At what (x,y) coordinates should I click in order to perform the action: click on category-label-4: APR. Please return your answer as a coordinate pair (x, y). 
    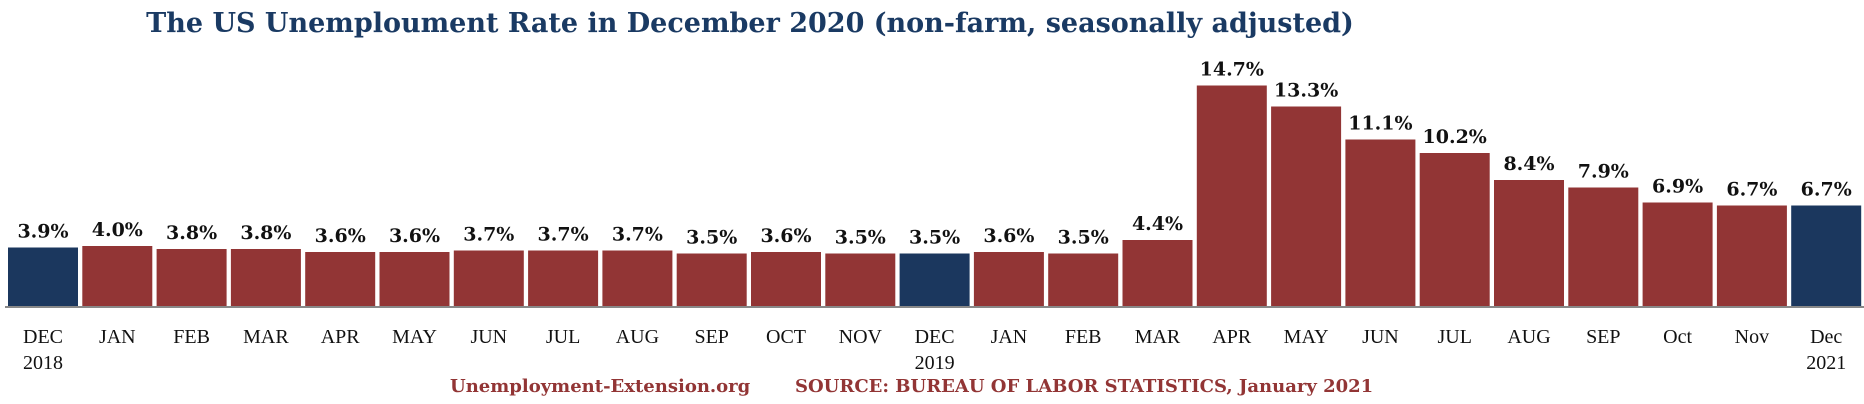
    Looking at the image, I should click on (341, 337).